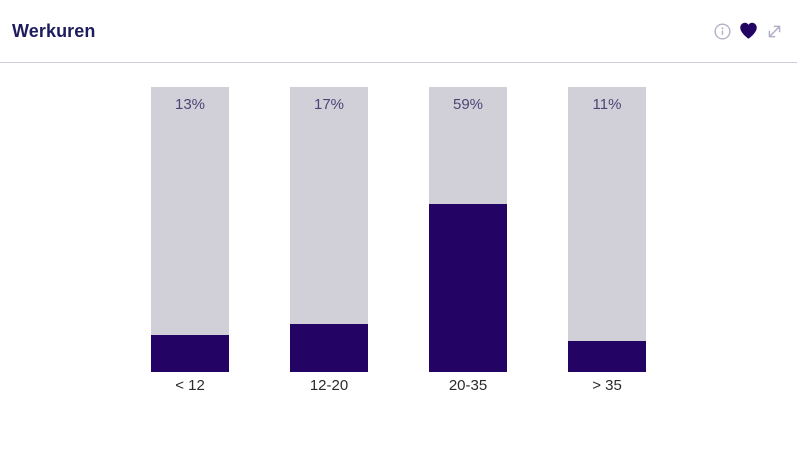 The image size is (797, 450). Describe the element at coordinates (329, 229) in the screenshot. I see `bar-track: 17%` at that location.